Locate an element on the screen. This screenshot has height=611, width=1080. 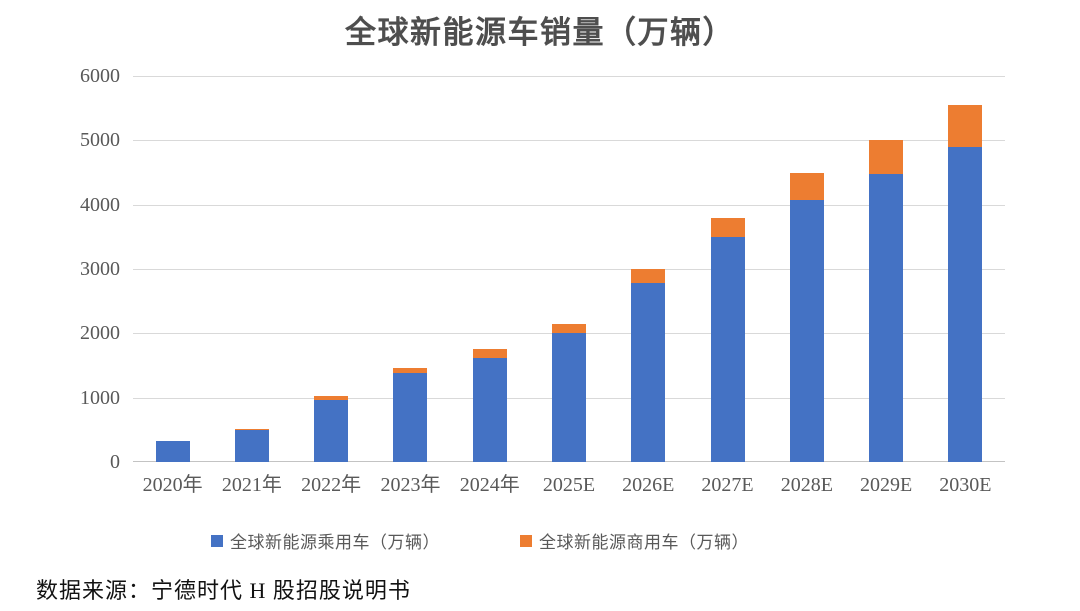
bar-commercial-2025E is located at coordinates (569, 328).